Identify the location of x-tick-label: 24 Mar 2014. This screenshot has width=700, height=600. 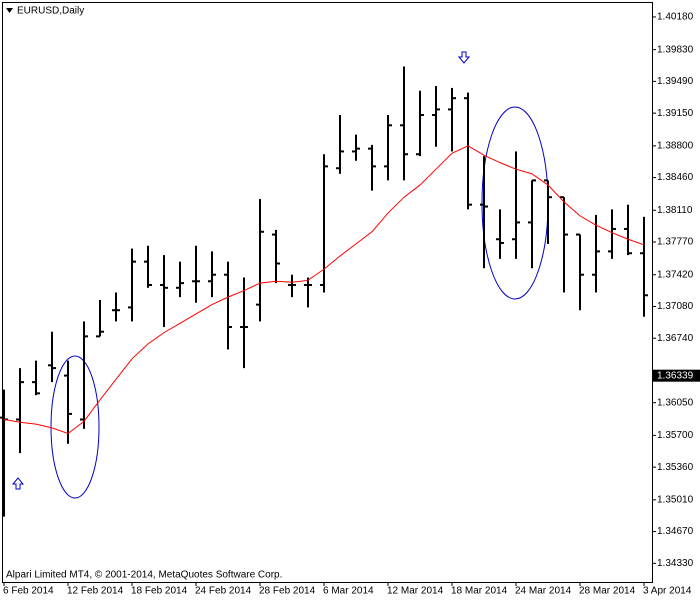
(543, 591).